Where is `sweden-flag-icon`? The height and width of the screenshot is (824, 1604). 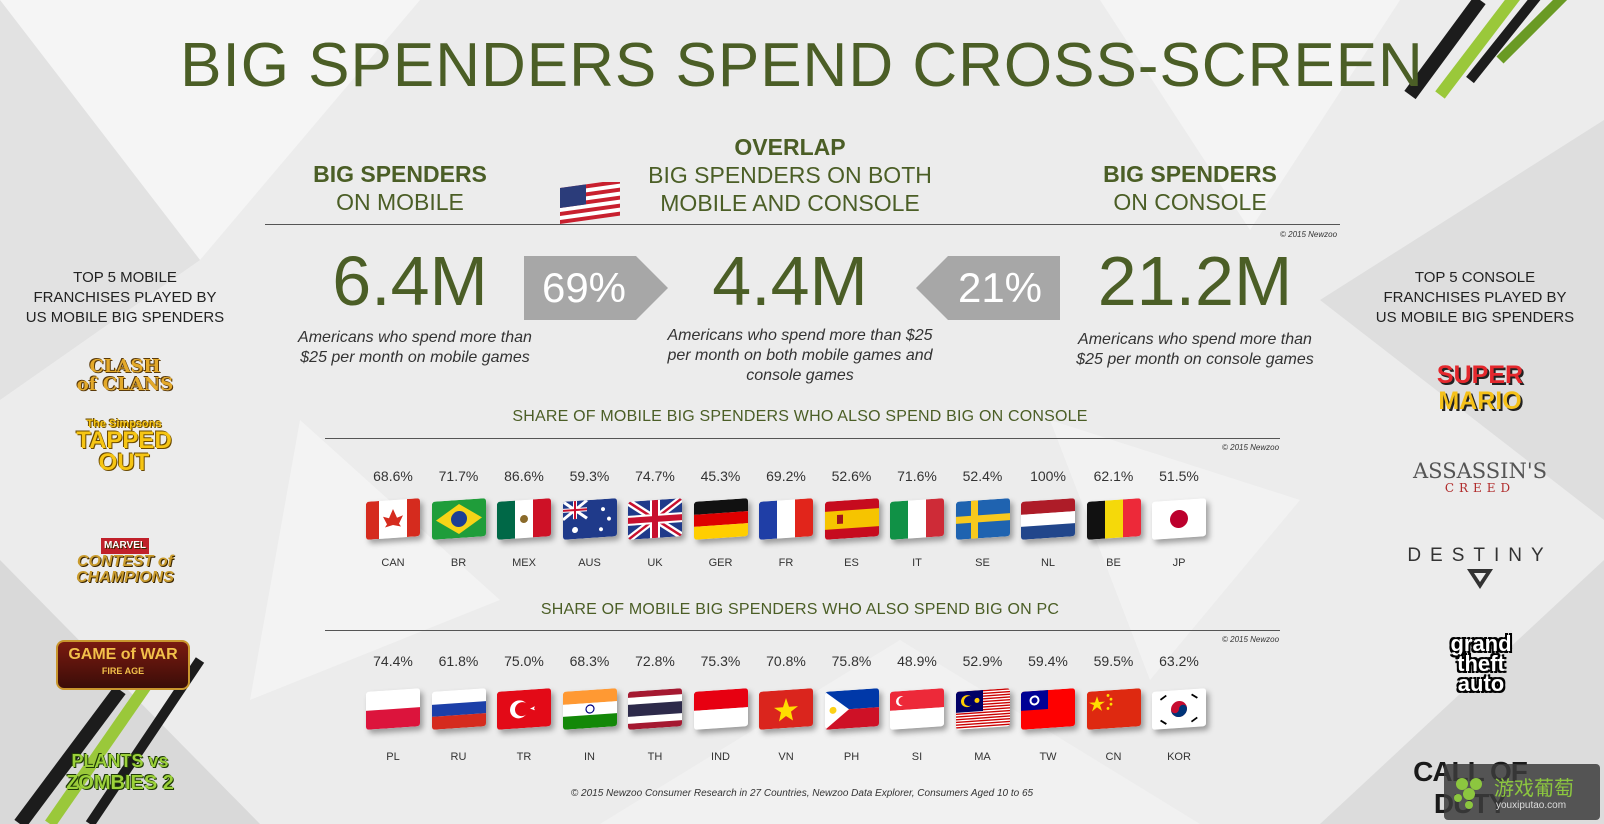 sweden-flag-icon is located at coordinates (982, 519).